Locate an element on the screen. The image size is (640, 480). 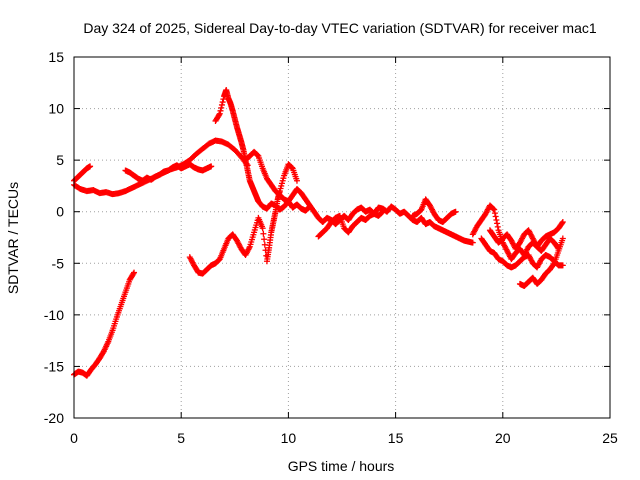
series-track-j-evening is located at coordinates (517, 232).